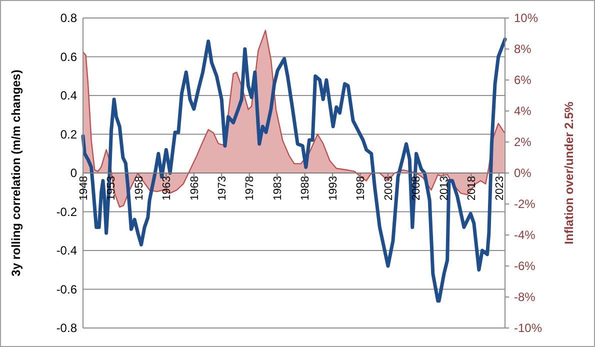 This screenshot has height=347, width=595. Describe the element at coordinates (528, 328) in the screenshot. I see `y2-tick-label: -10%` at that location.